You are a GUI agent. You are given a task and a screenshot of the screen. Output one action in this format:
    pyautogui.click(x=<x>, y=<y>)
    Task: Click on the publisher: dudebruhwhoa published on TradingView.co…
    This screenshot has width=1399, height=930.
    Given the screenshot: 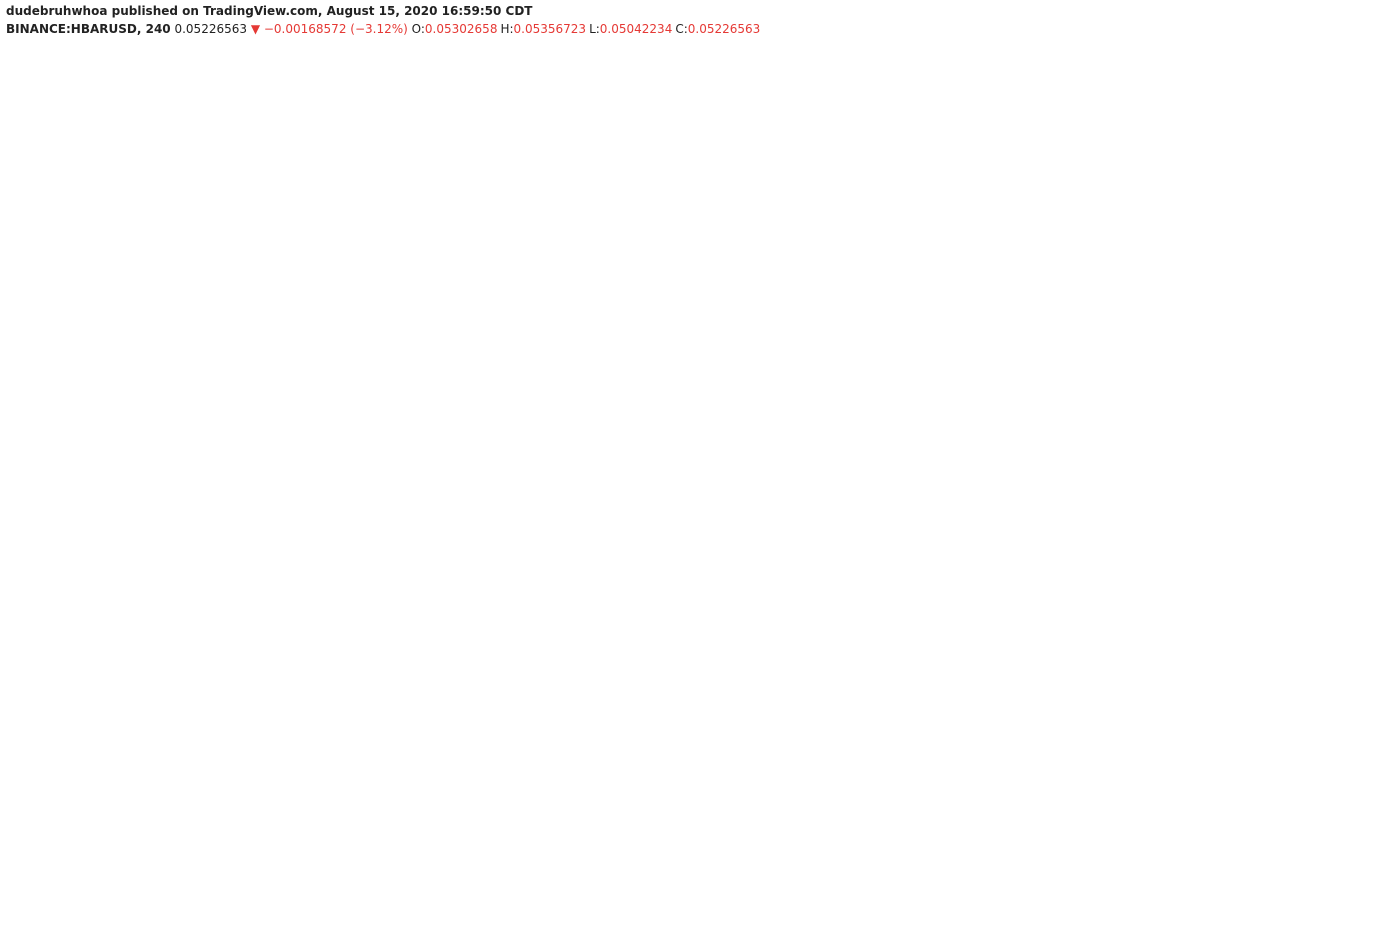 What is the action you would take?
    pyautogui.click(x=269, y=11)
    